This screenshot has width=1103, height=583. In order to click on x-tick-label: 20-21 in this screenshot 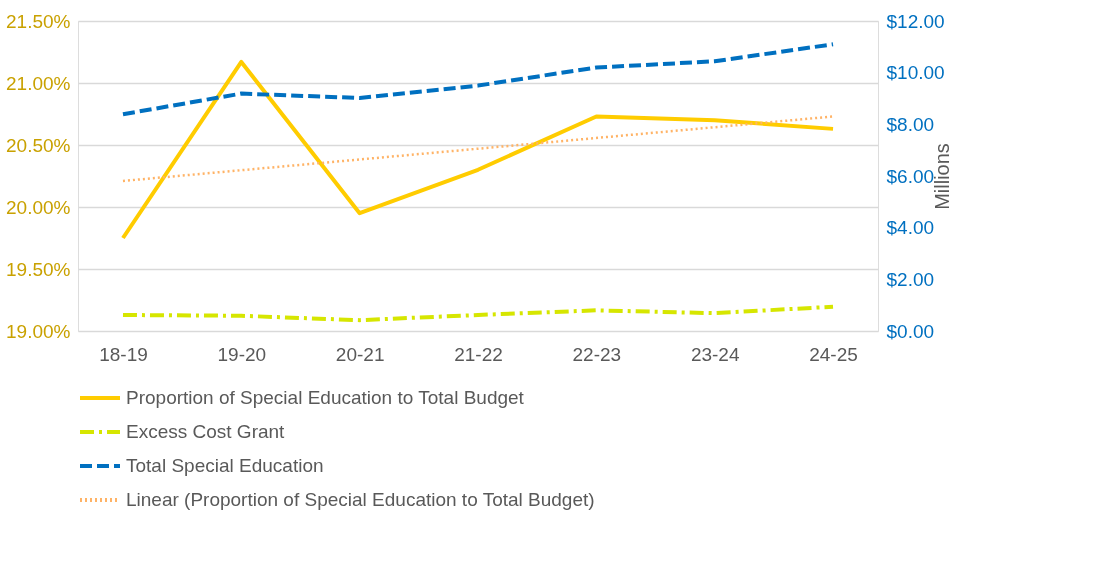, I will do `click(360, 354)`.